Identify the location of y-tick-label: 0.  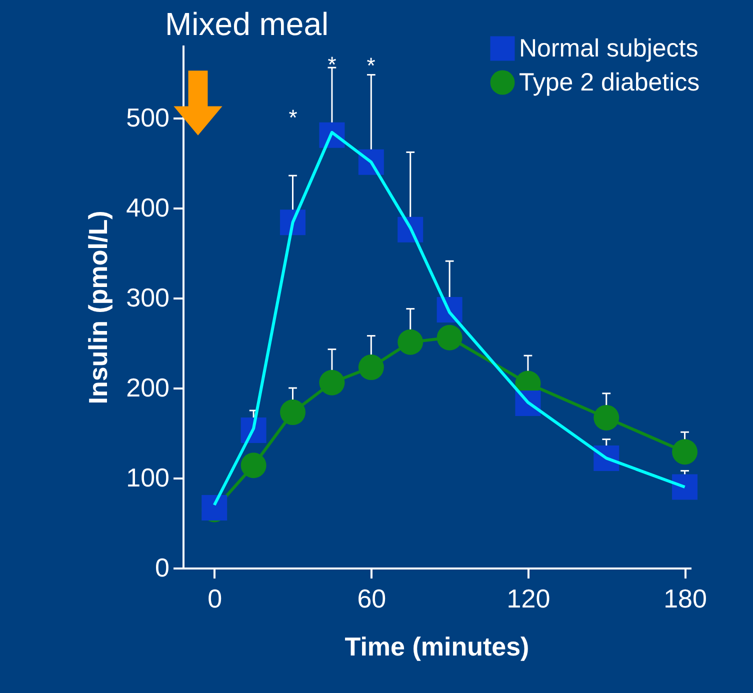
(162, 567).